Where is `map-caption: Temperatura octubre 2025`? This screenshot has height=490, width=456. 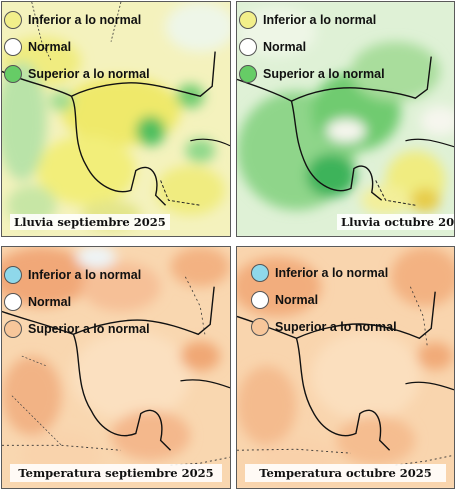 map-caption: Temperatura octubre 2025 is located at coordinates (345, 473).